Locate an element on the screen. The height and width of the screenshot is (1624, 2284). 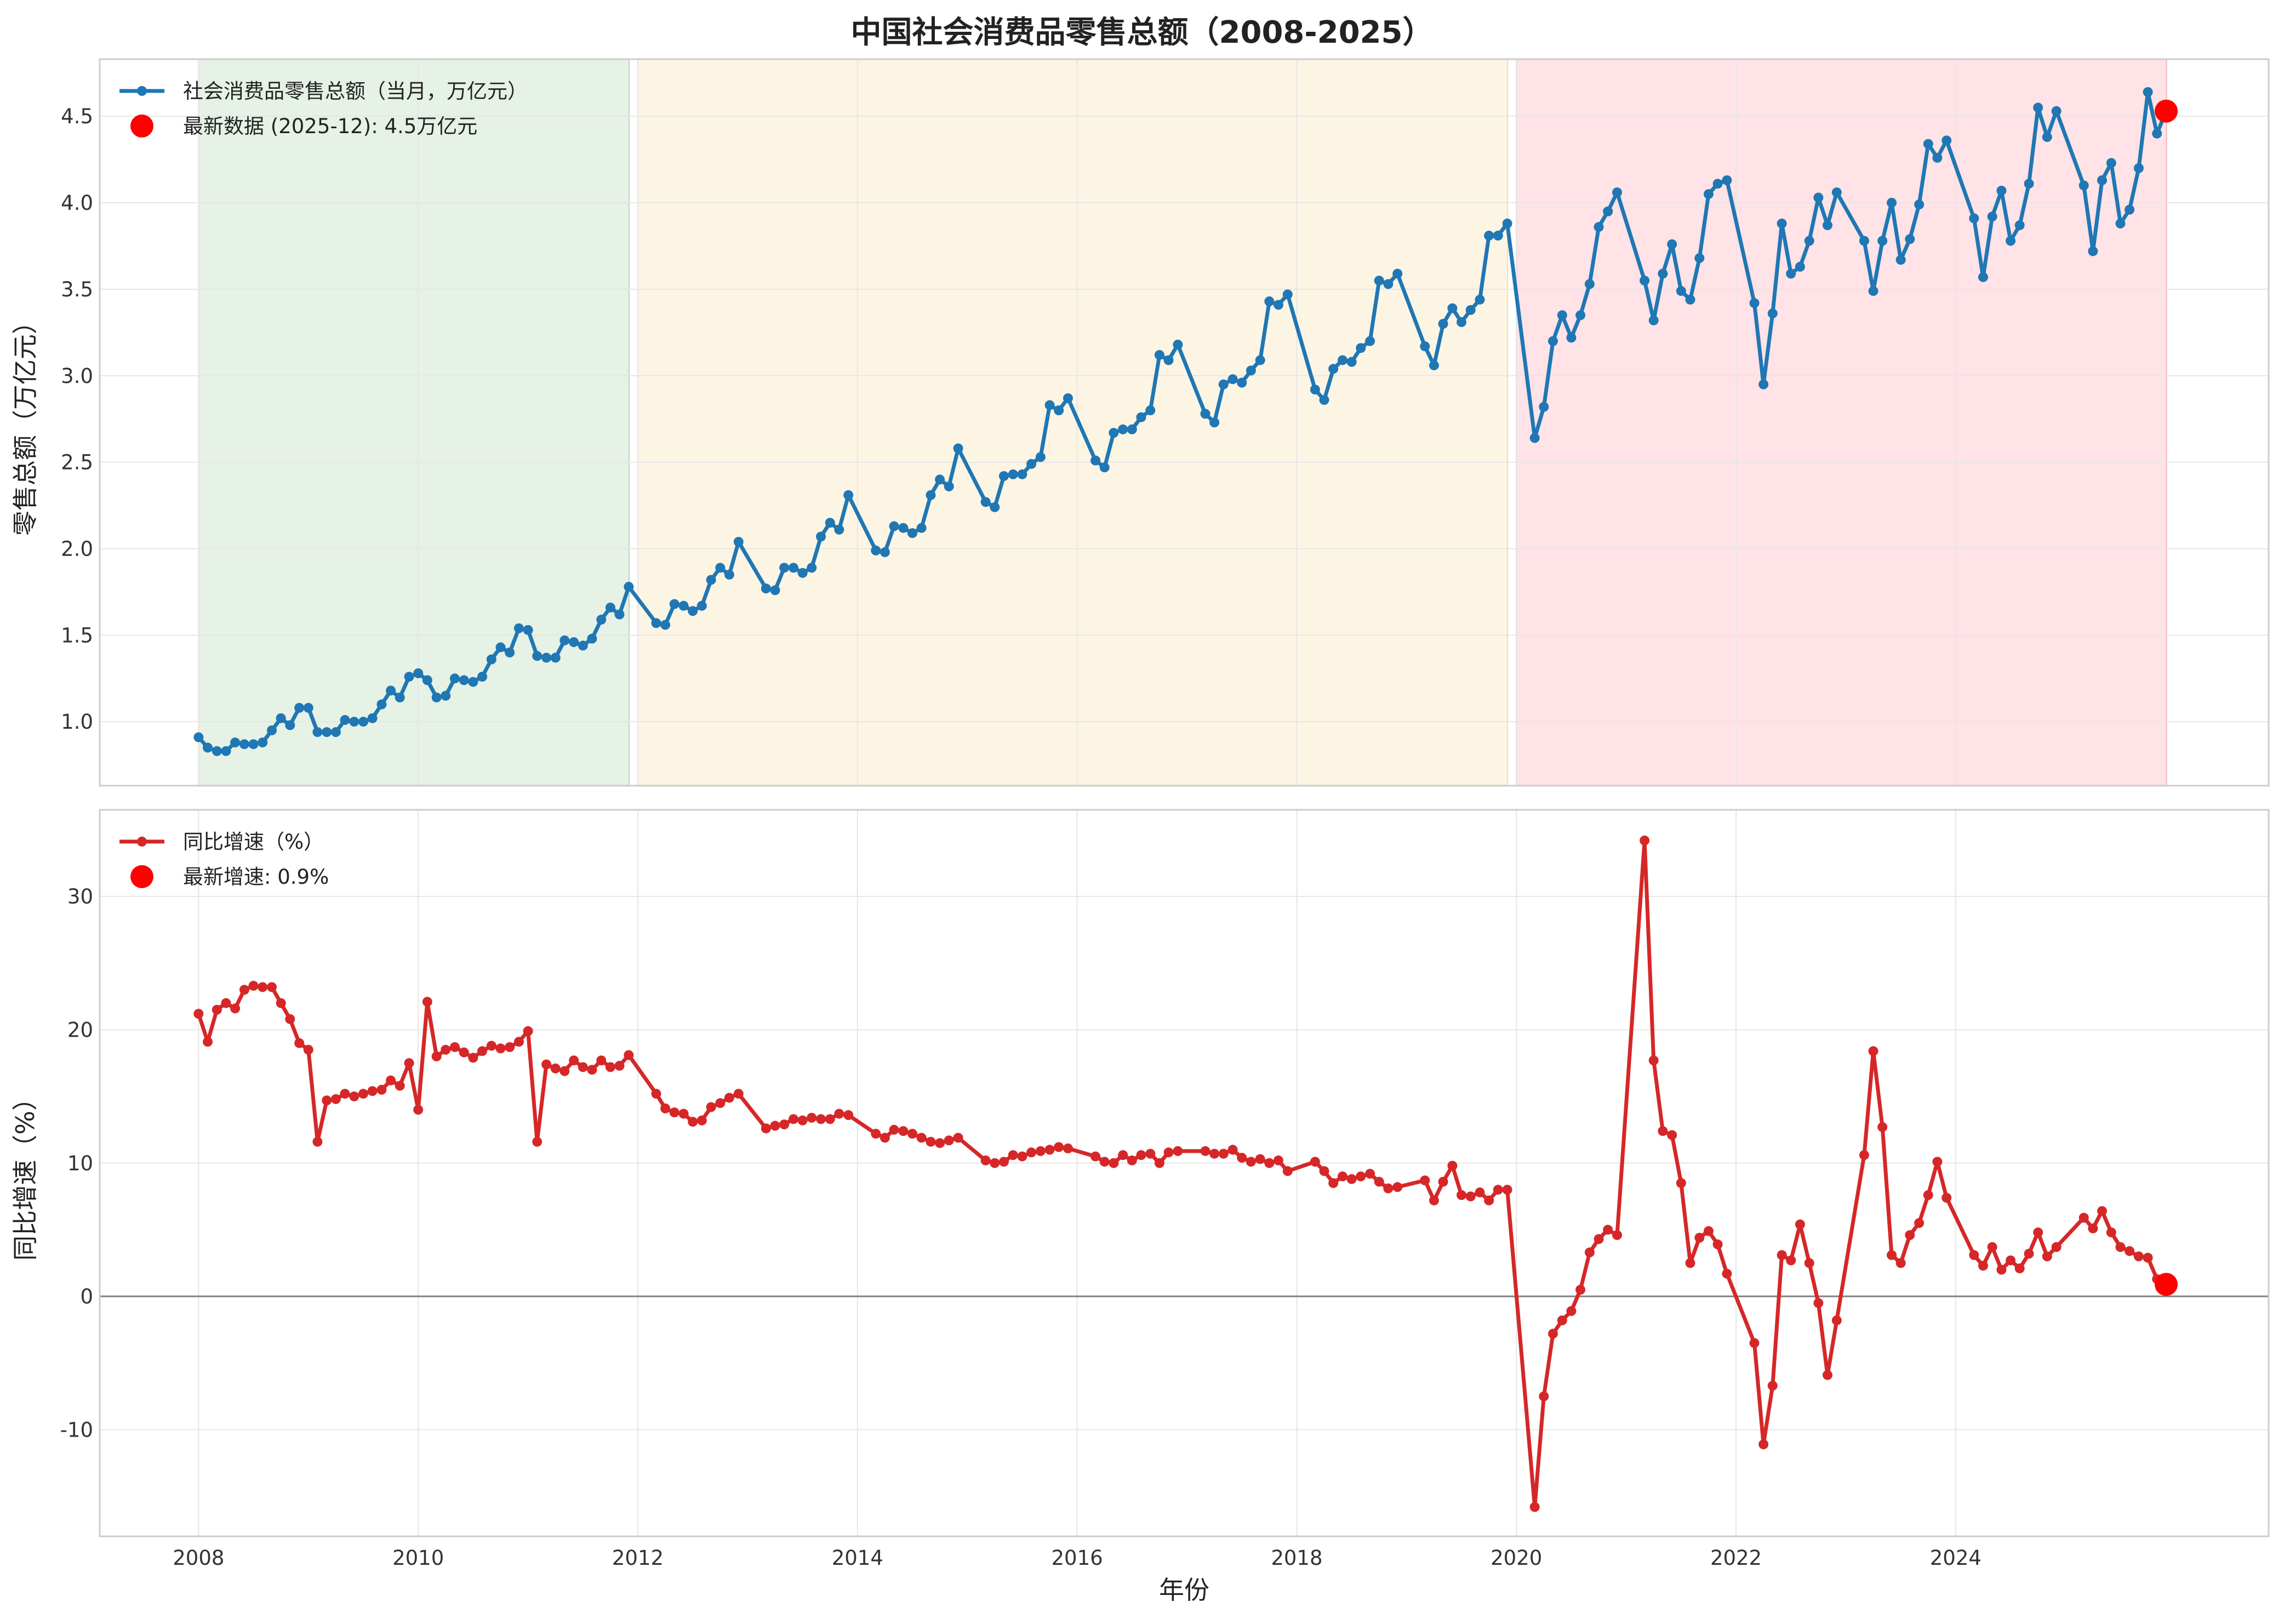
bottom-legend: 同比增速（%） 最新增速: 0.9% is located at coordinates (224, 859).